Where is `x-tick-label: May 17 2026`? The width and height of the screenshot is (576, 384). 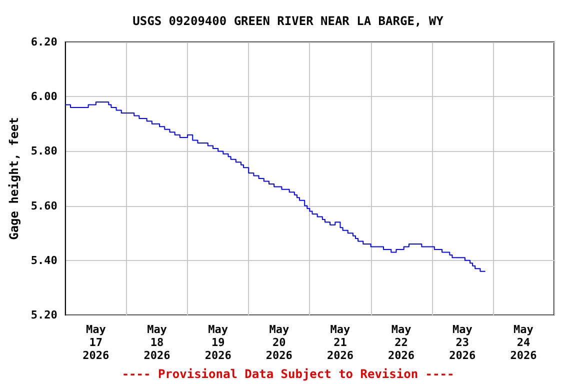 x-tick-label: May 17 2026 is located at coordinates (96, 342).